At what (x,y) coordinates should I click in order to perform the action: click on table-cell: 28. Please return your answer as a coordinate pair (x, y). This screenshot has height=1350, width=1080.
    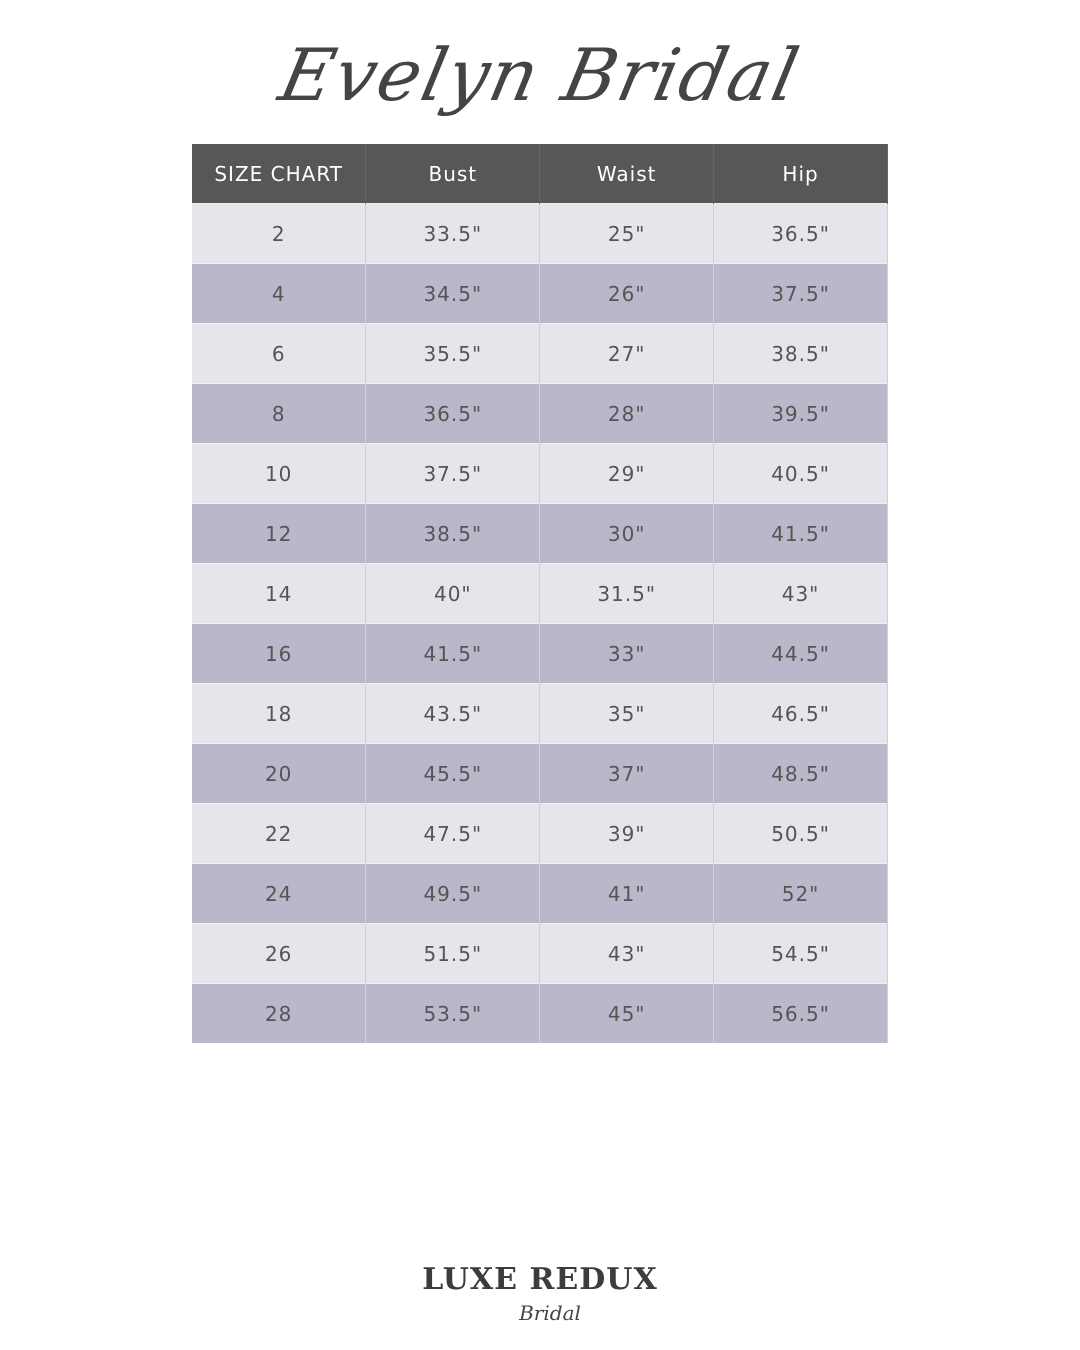
    Looking at the image, I should click on (279, 1013).